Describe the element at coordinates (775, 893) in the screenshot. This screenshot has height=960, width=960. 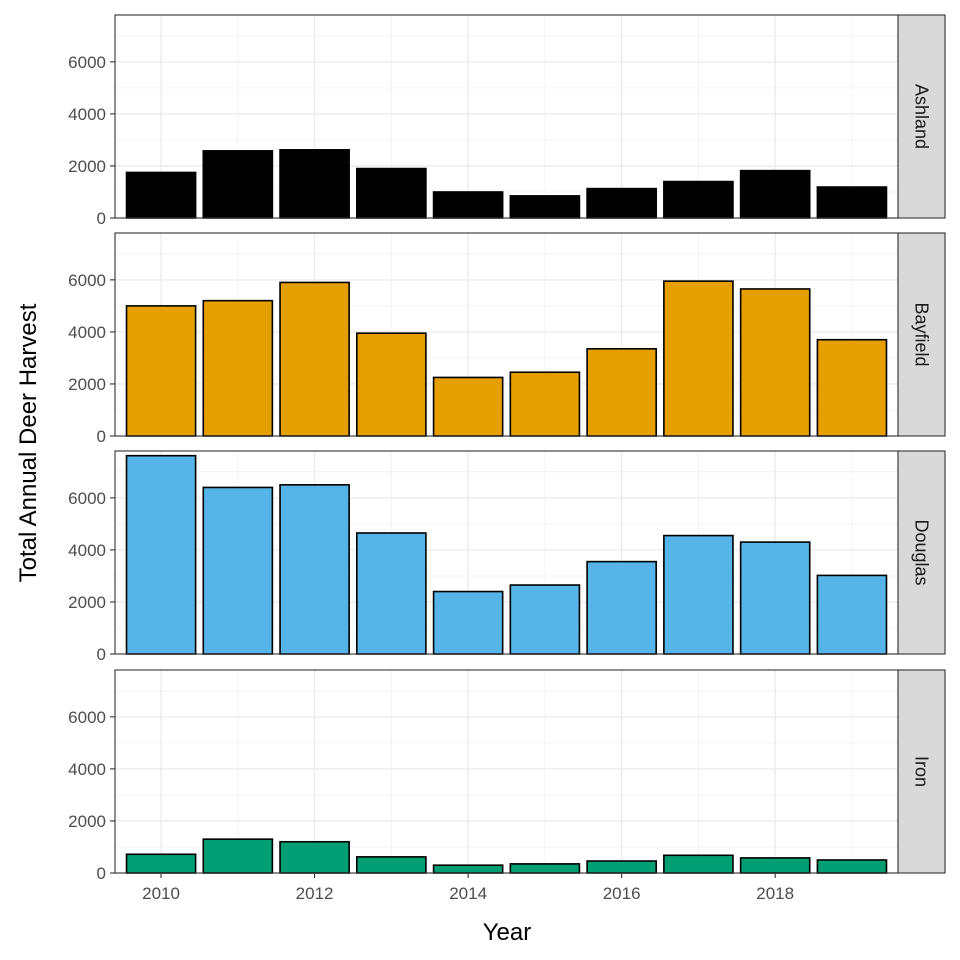
I see `x-tick-label: 2018` at that location.